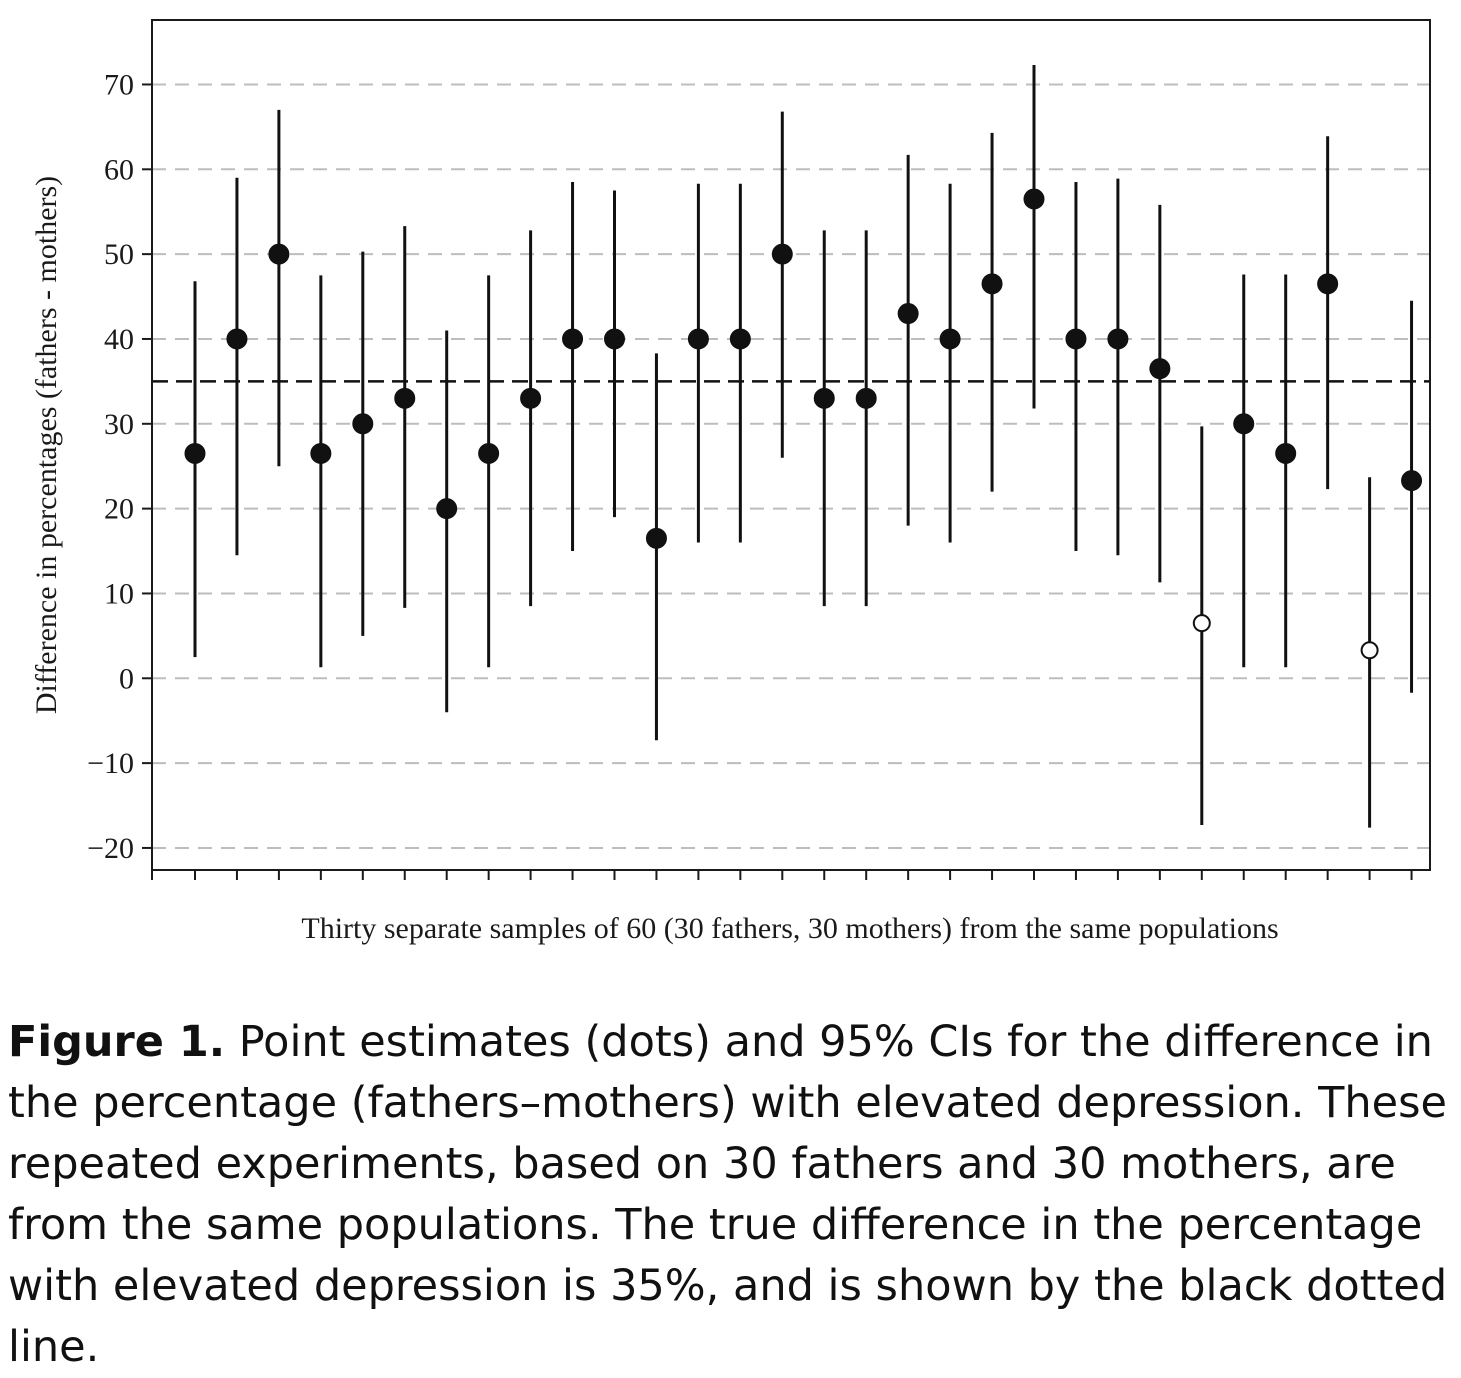  I want to click on x-axis-ticks, so click(782, 875).